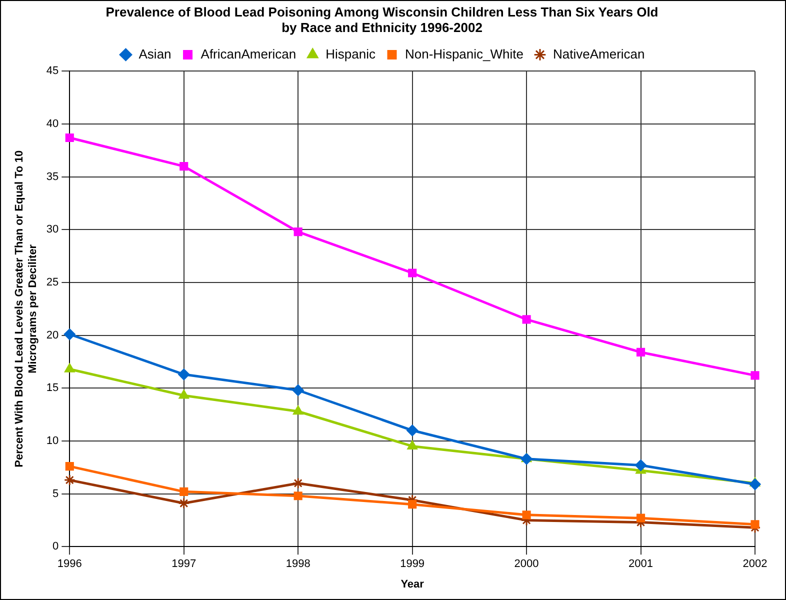 The width and height of the screenshot is (786, 600). Describe the element at coordinates (598, 54) in the screenshot. I see `legend-label: NativeAmerican` at that location.